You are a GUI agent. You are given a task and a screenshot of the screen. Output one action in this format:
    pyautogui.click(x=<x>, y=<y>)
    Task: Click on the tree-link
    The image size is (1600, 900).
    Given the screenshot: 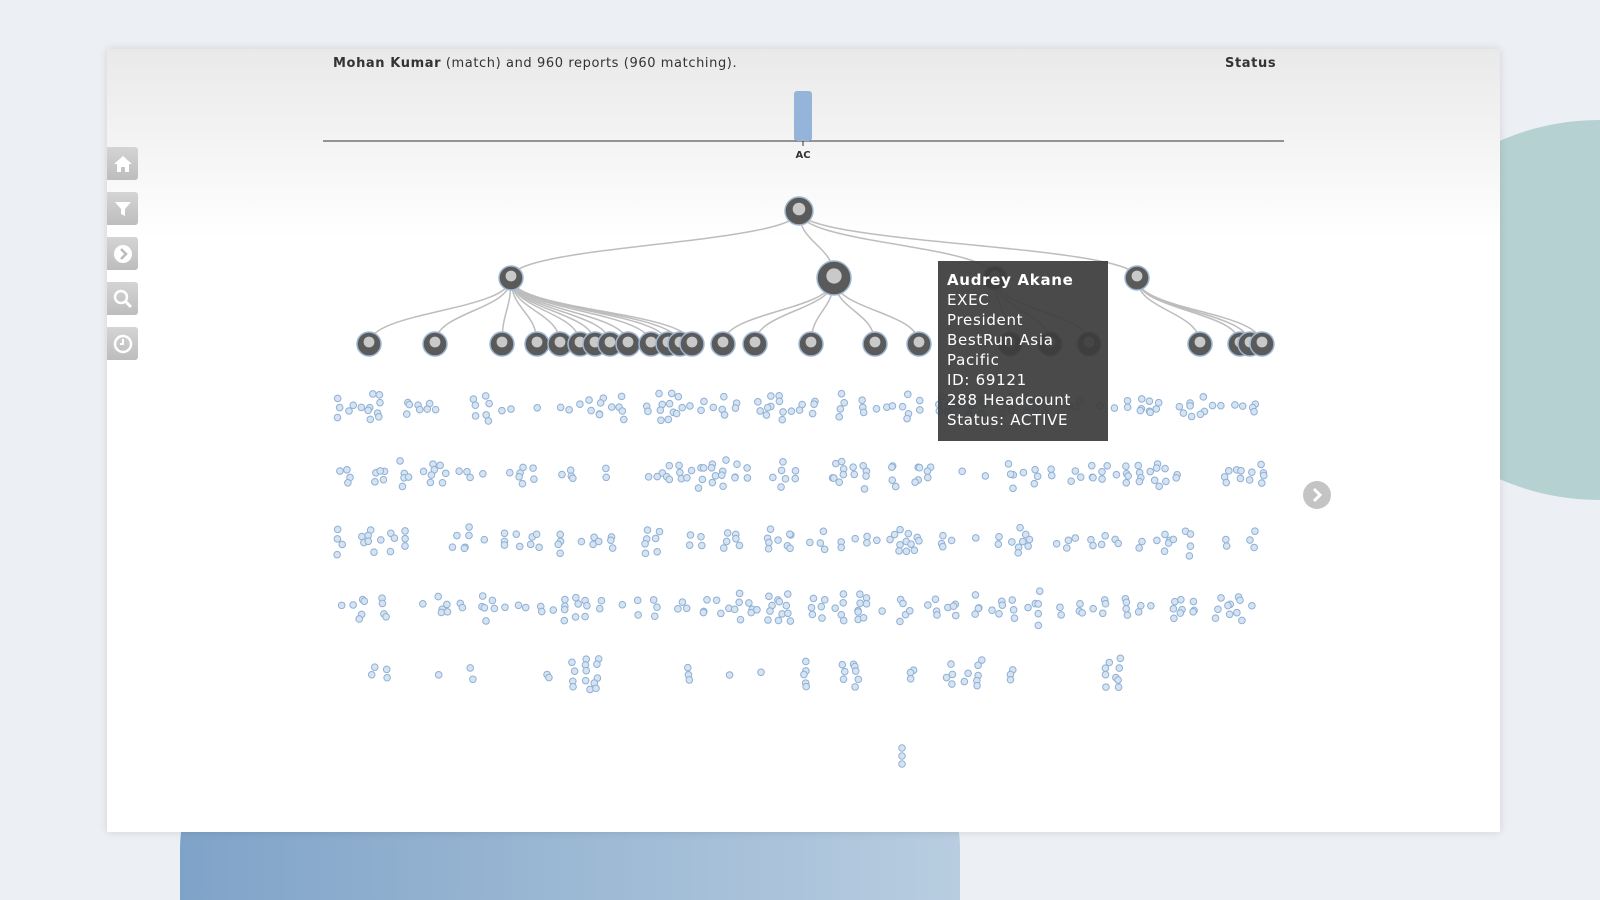 What is the action you would take?
    pyautogui.click(x=1188, y=311)
    